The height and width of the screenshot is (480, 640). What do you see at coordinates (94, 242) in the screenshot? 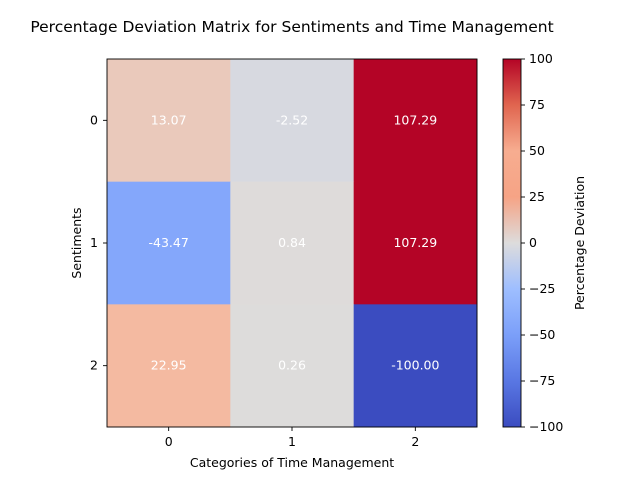
I see `y-tick-label: 1` at bounding box center [94, 242].